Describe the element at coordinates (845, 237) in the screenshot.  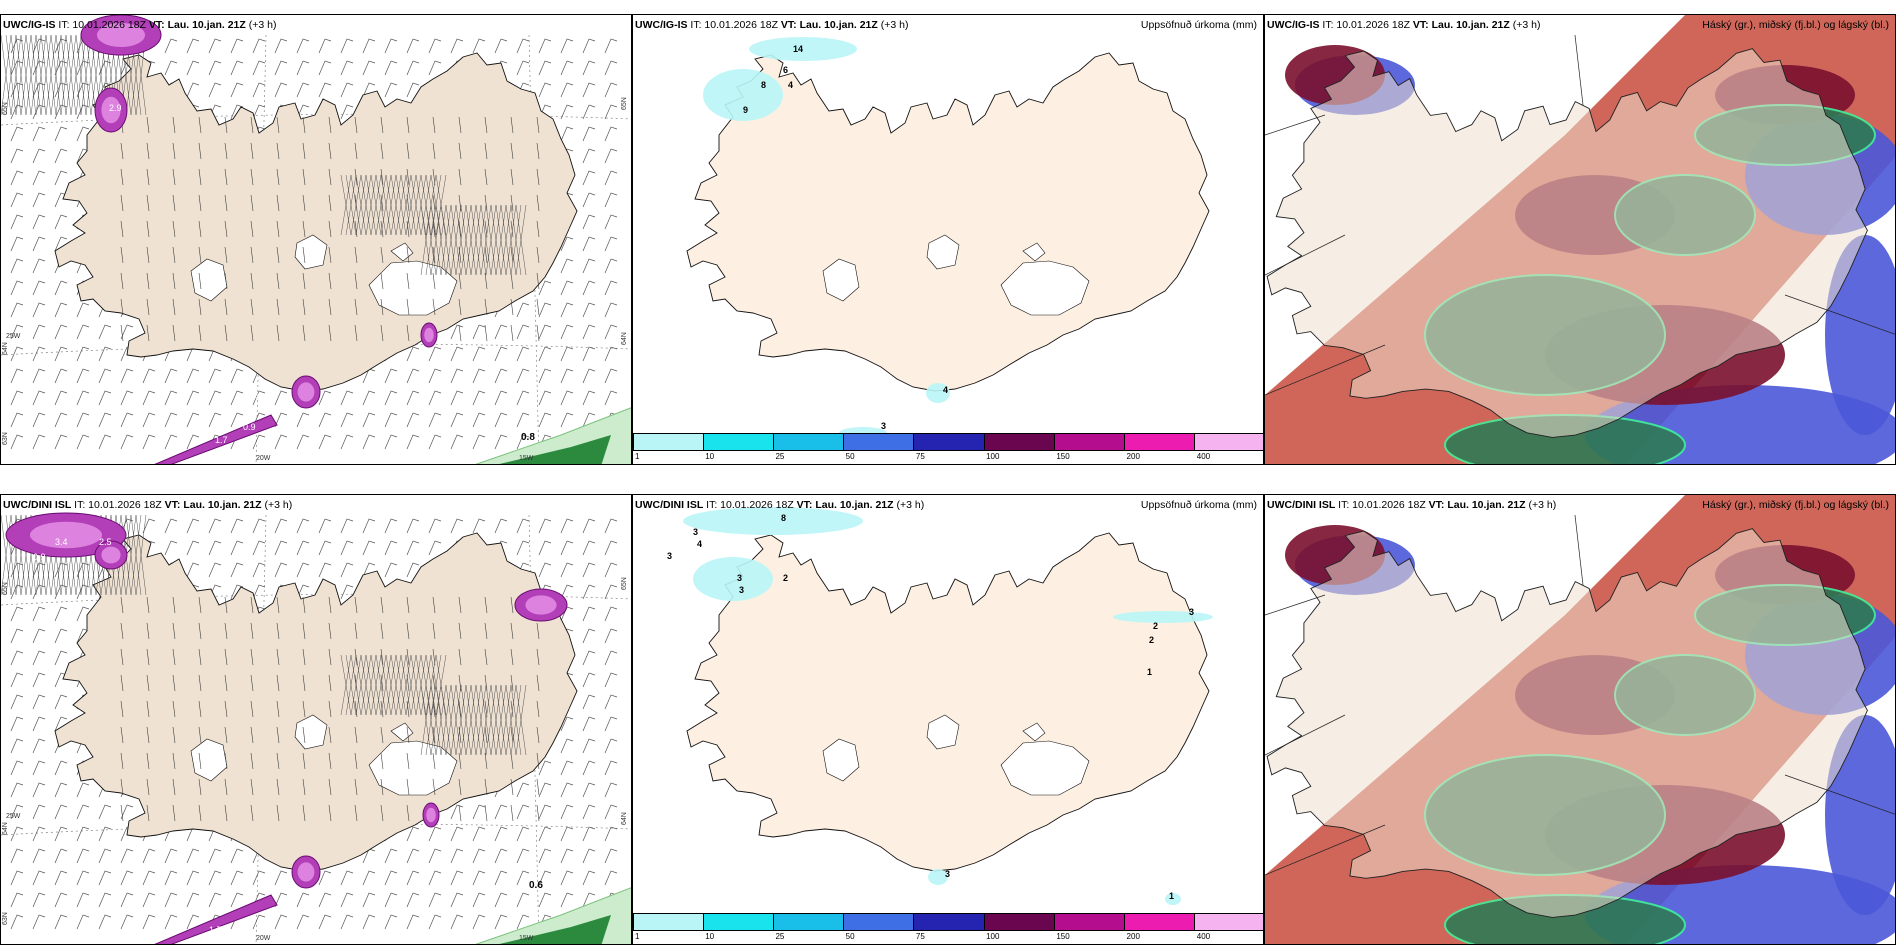
I see `precip-labels: 14 6 8 9 4 4 3` at that location.